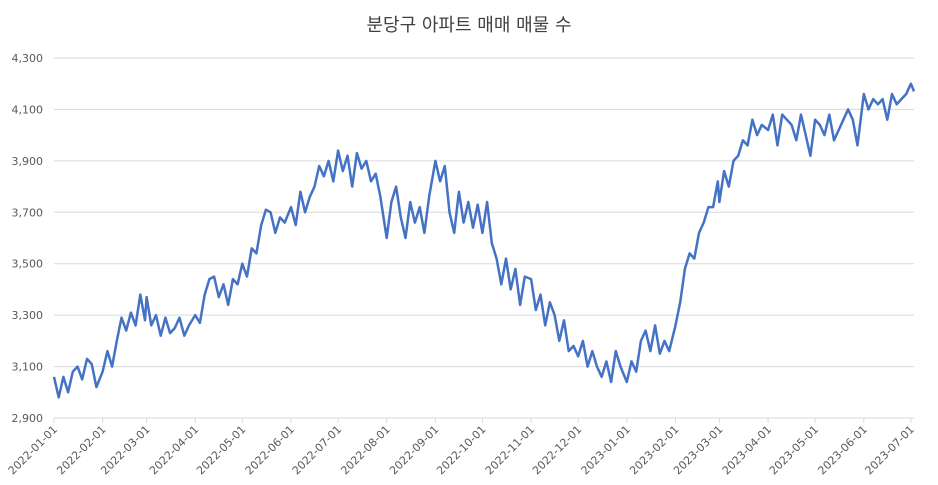 The image size is (938, 485). I want to click on x-tick-label: 2022-04-01, so click(174, 450).